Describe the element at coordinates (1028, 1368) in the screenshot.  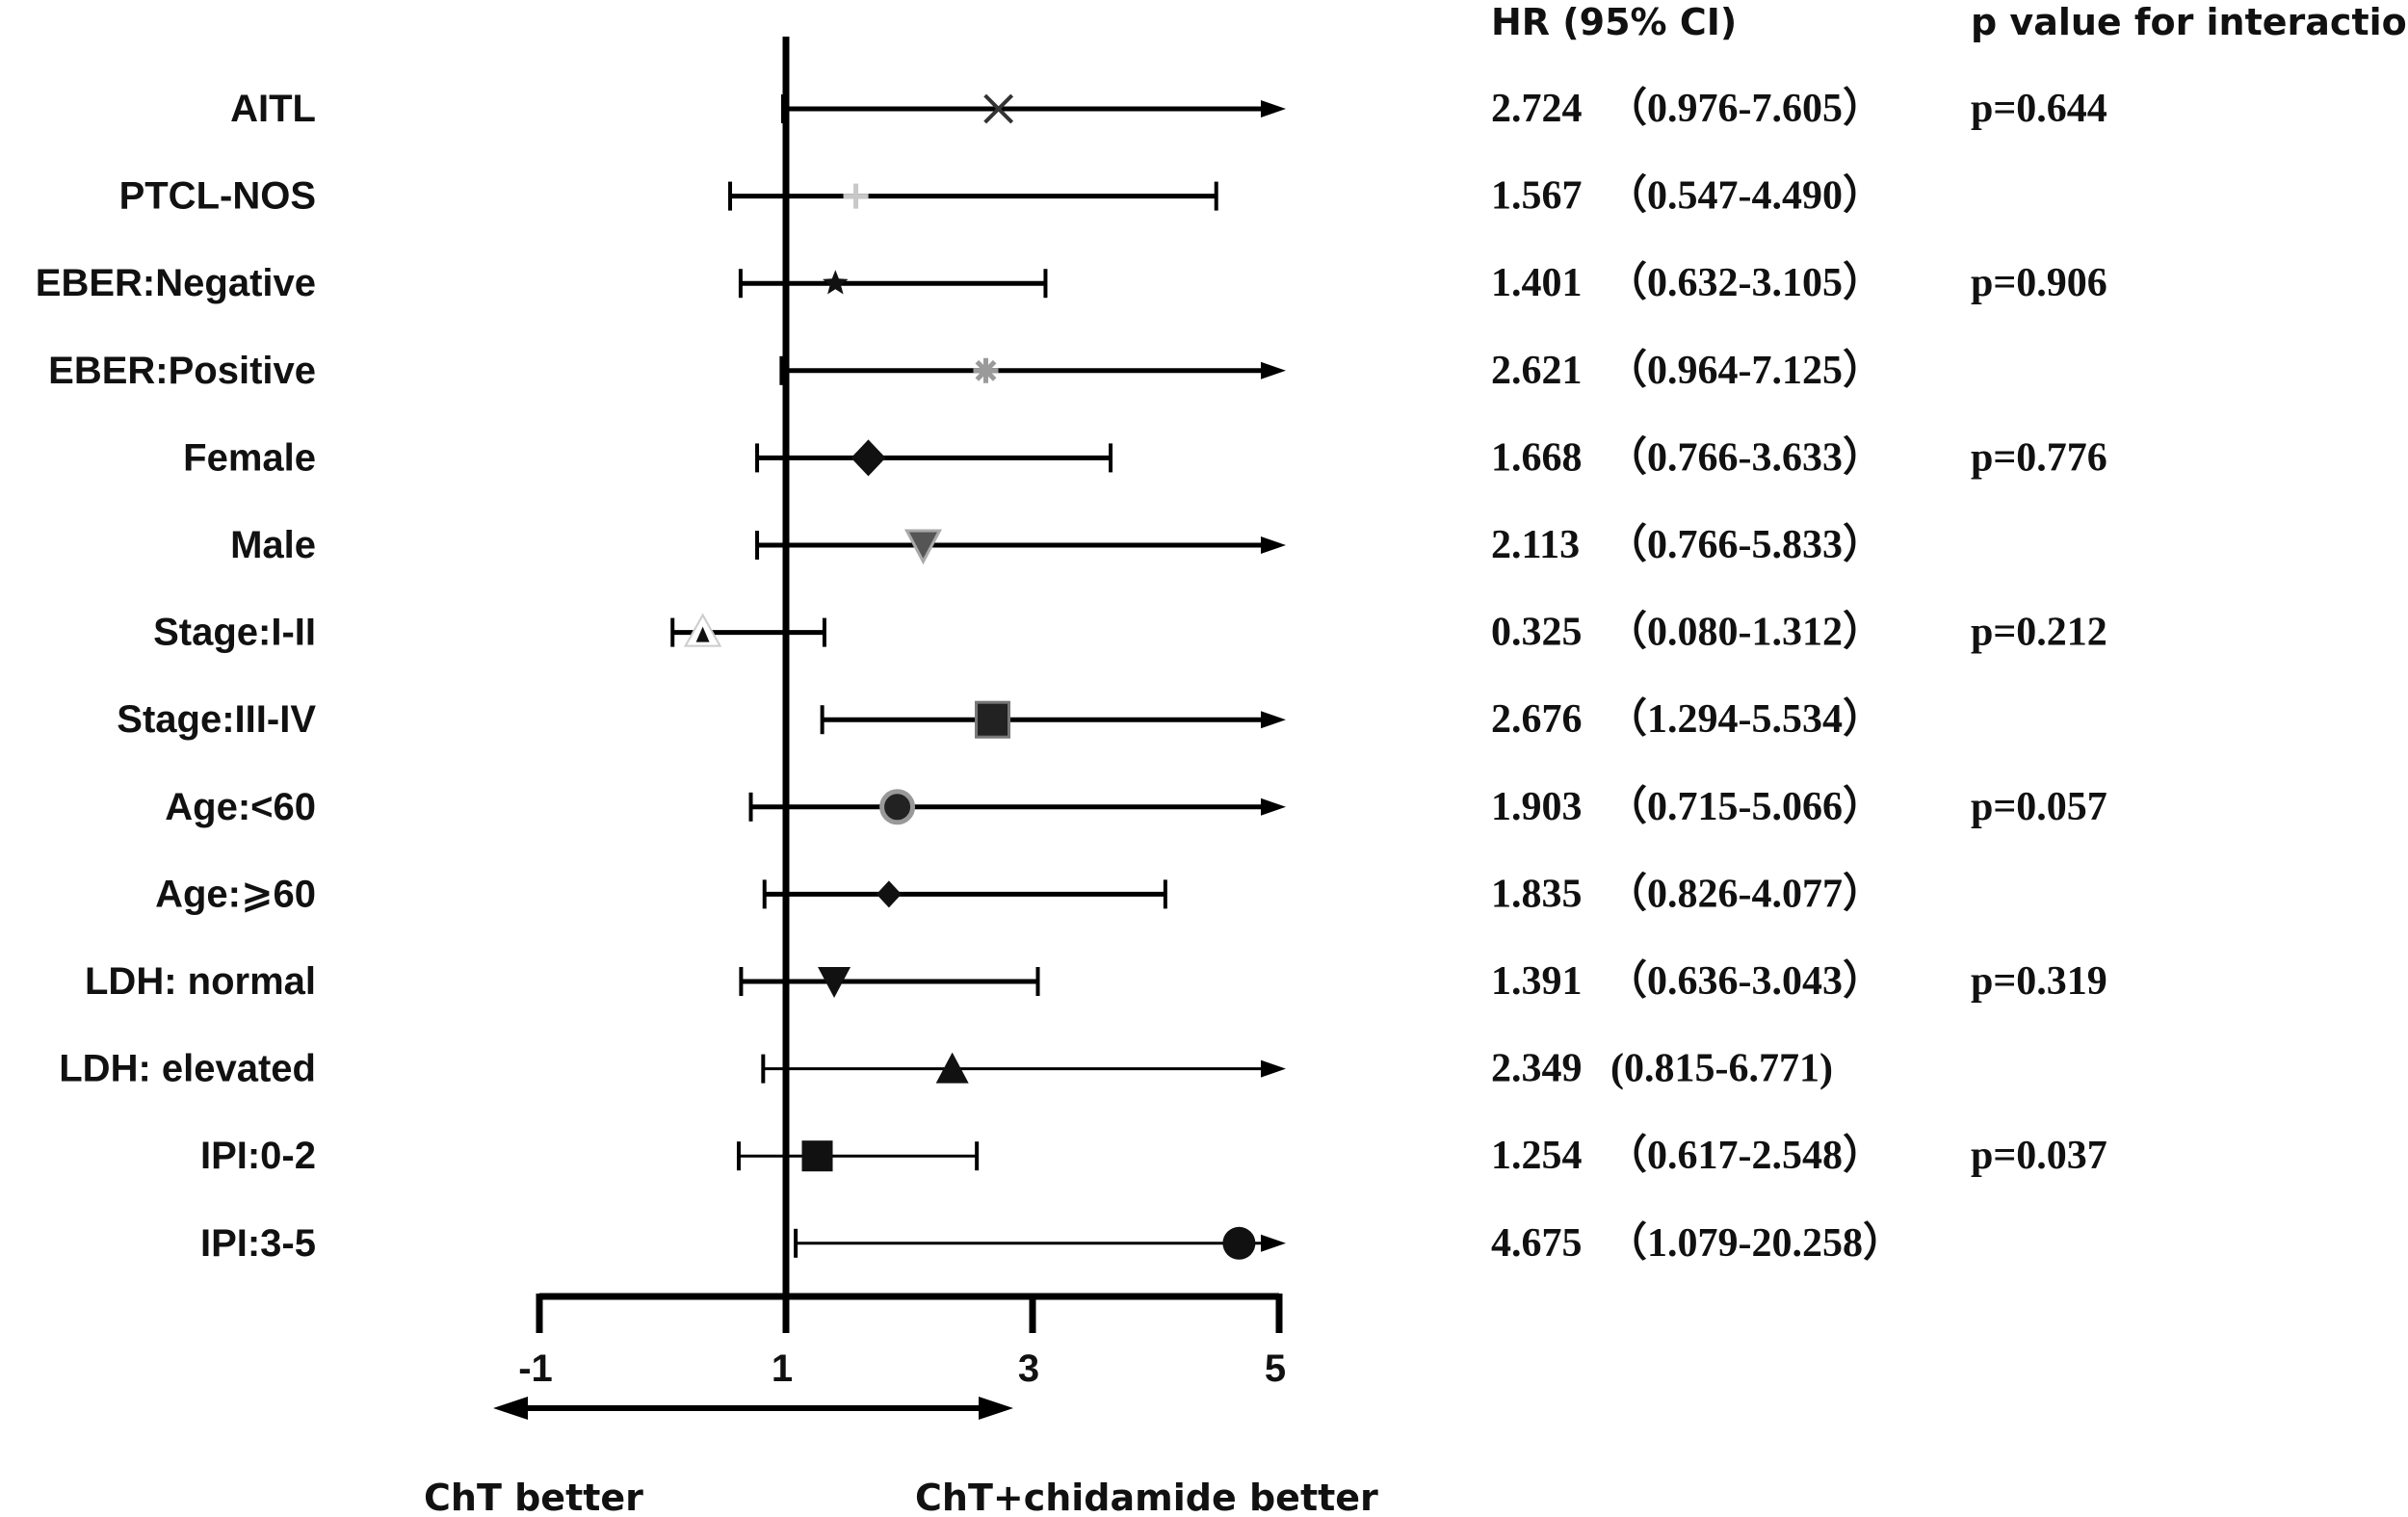
I see `x-tick-label: 3` at that location.